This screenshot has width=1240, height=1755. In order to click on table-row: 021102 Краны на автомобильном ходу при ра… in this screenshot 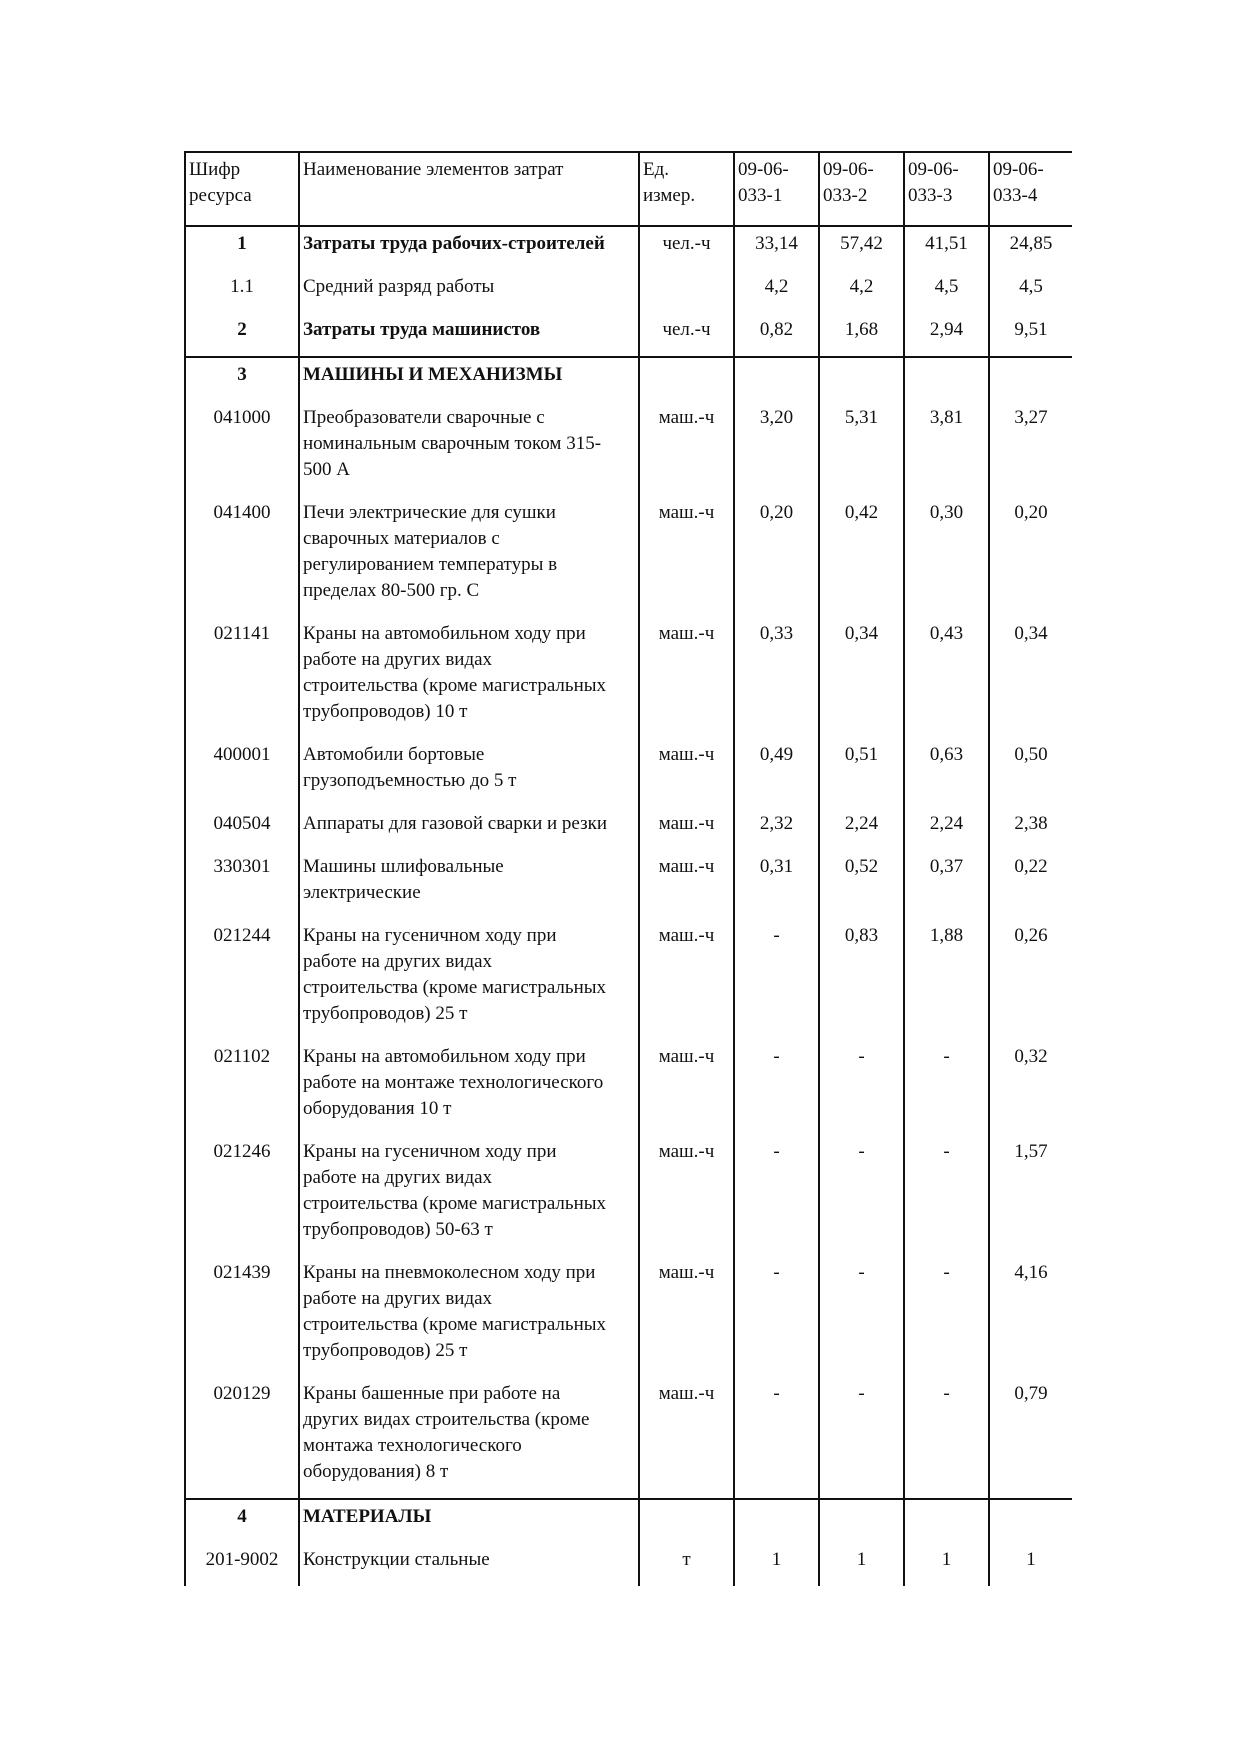, I will do `click(628, 1087)`.